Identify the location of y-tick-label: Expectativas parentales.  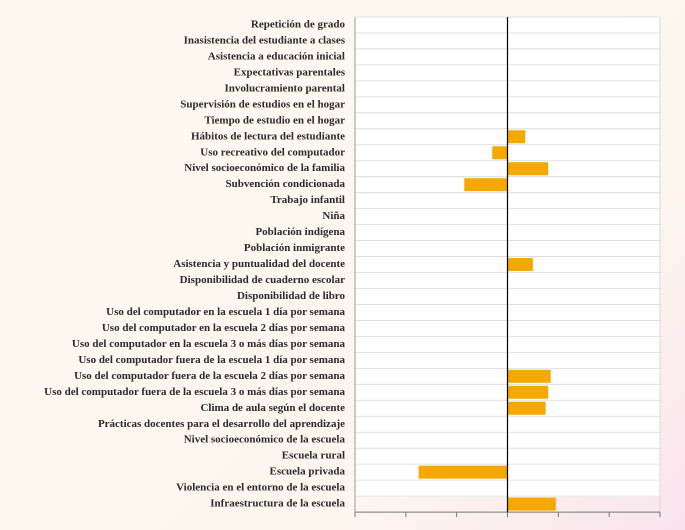
(290, 72).